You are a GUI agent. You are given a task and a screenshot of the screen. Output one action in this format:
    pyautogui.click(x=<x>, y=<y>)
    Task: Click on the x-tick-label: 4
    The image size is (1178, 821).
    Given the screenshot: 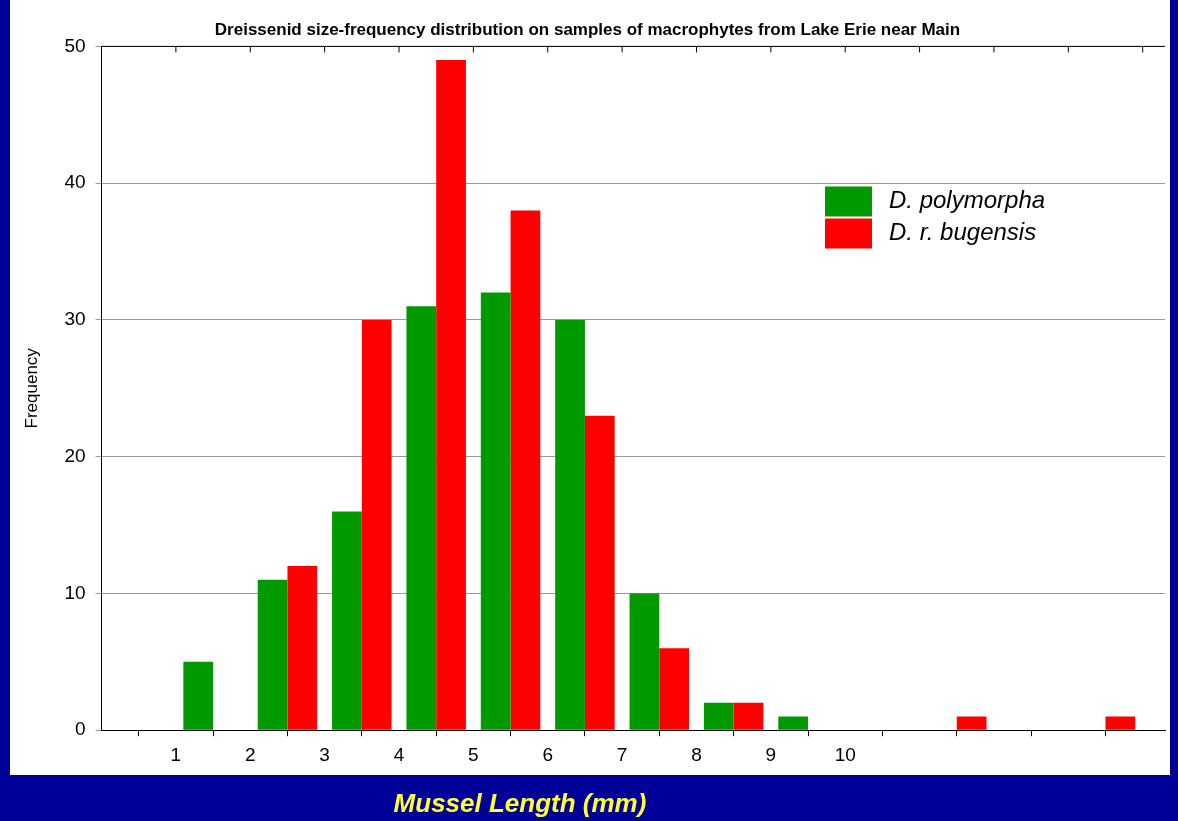 What is the action you would take?
    pyautogui.click(x=399, y=754)
    